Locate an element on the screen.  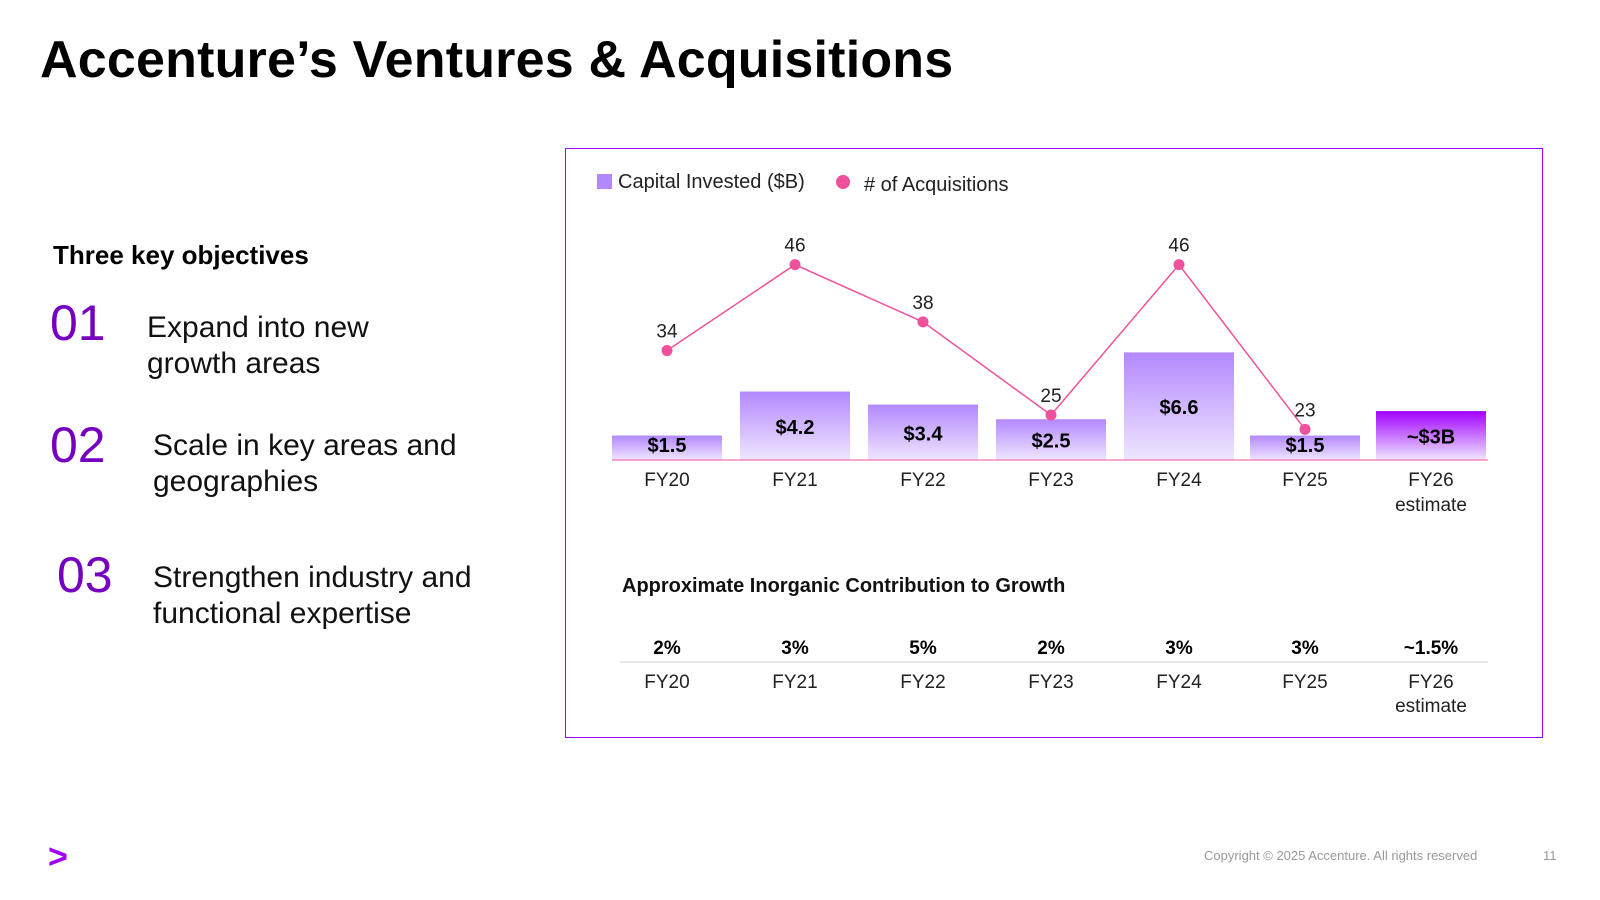
acquisitions-line is located at coordinates (986, 346).